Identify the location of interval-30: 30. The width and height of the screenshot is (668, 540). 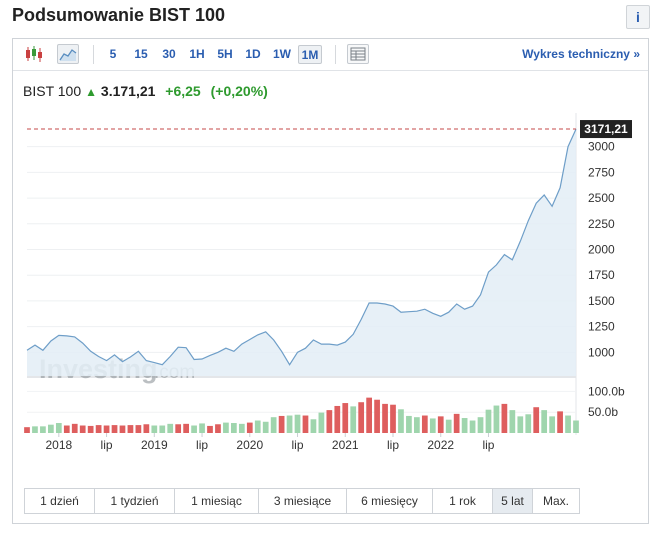
(169, 54).